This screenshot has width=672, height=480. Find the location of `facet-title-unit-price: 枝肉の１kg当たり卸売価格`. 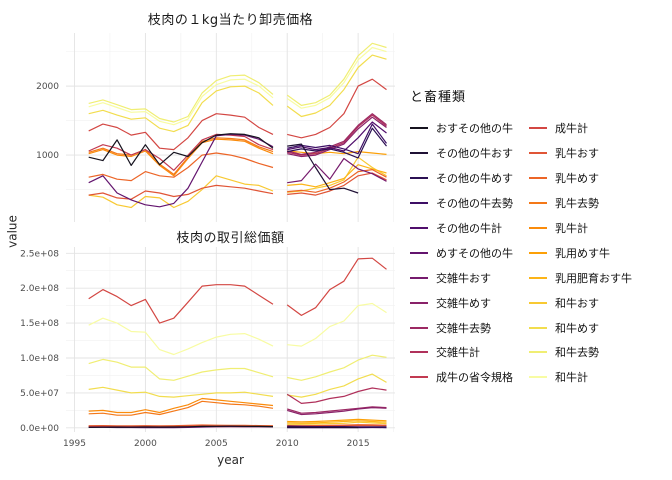

facet-title-unit-price: 枝肉の１kg当たり卸売価格 is located at coordinates (230, 20).